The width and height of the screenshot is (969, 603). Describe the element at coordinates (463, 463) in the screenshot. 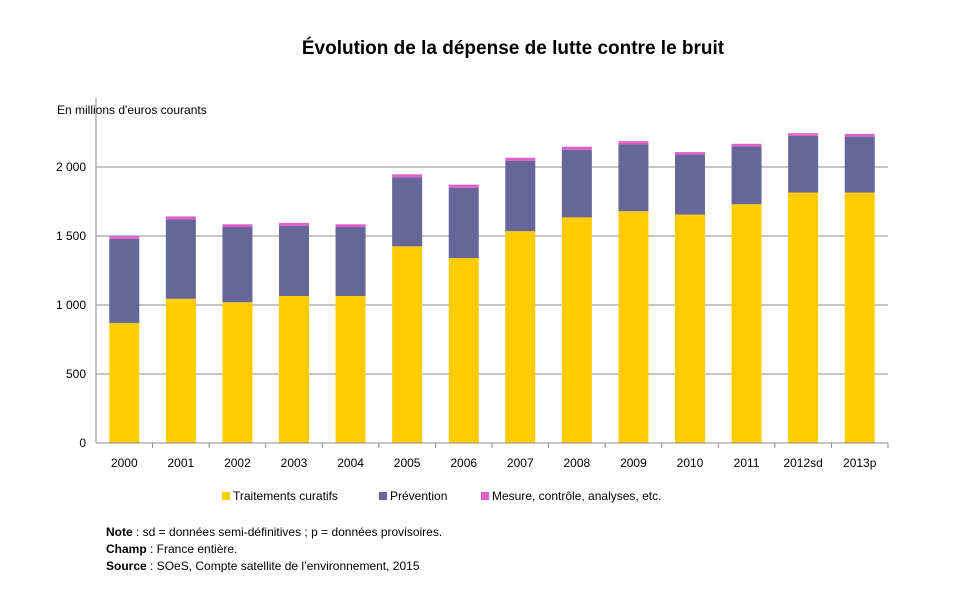

I see `x-tick-label: 2006` at that location.